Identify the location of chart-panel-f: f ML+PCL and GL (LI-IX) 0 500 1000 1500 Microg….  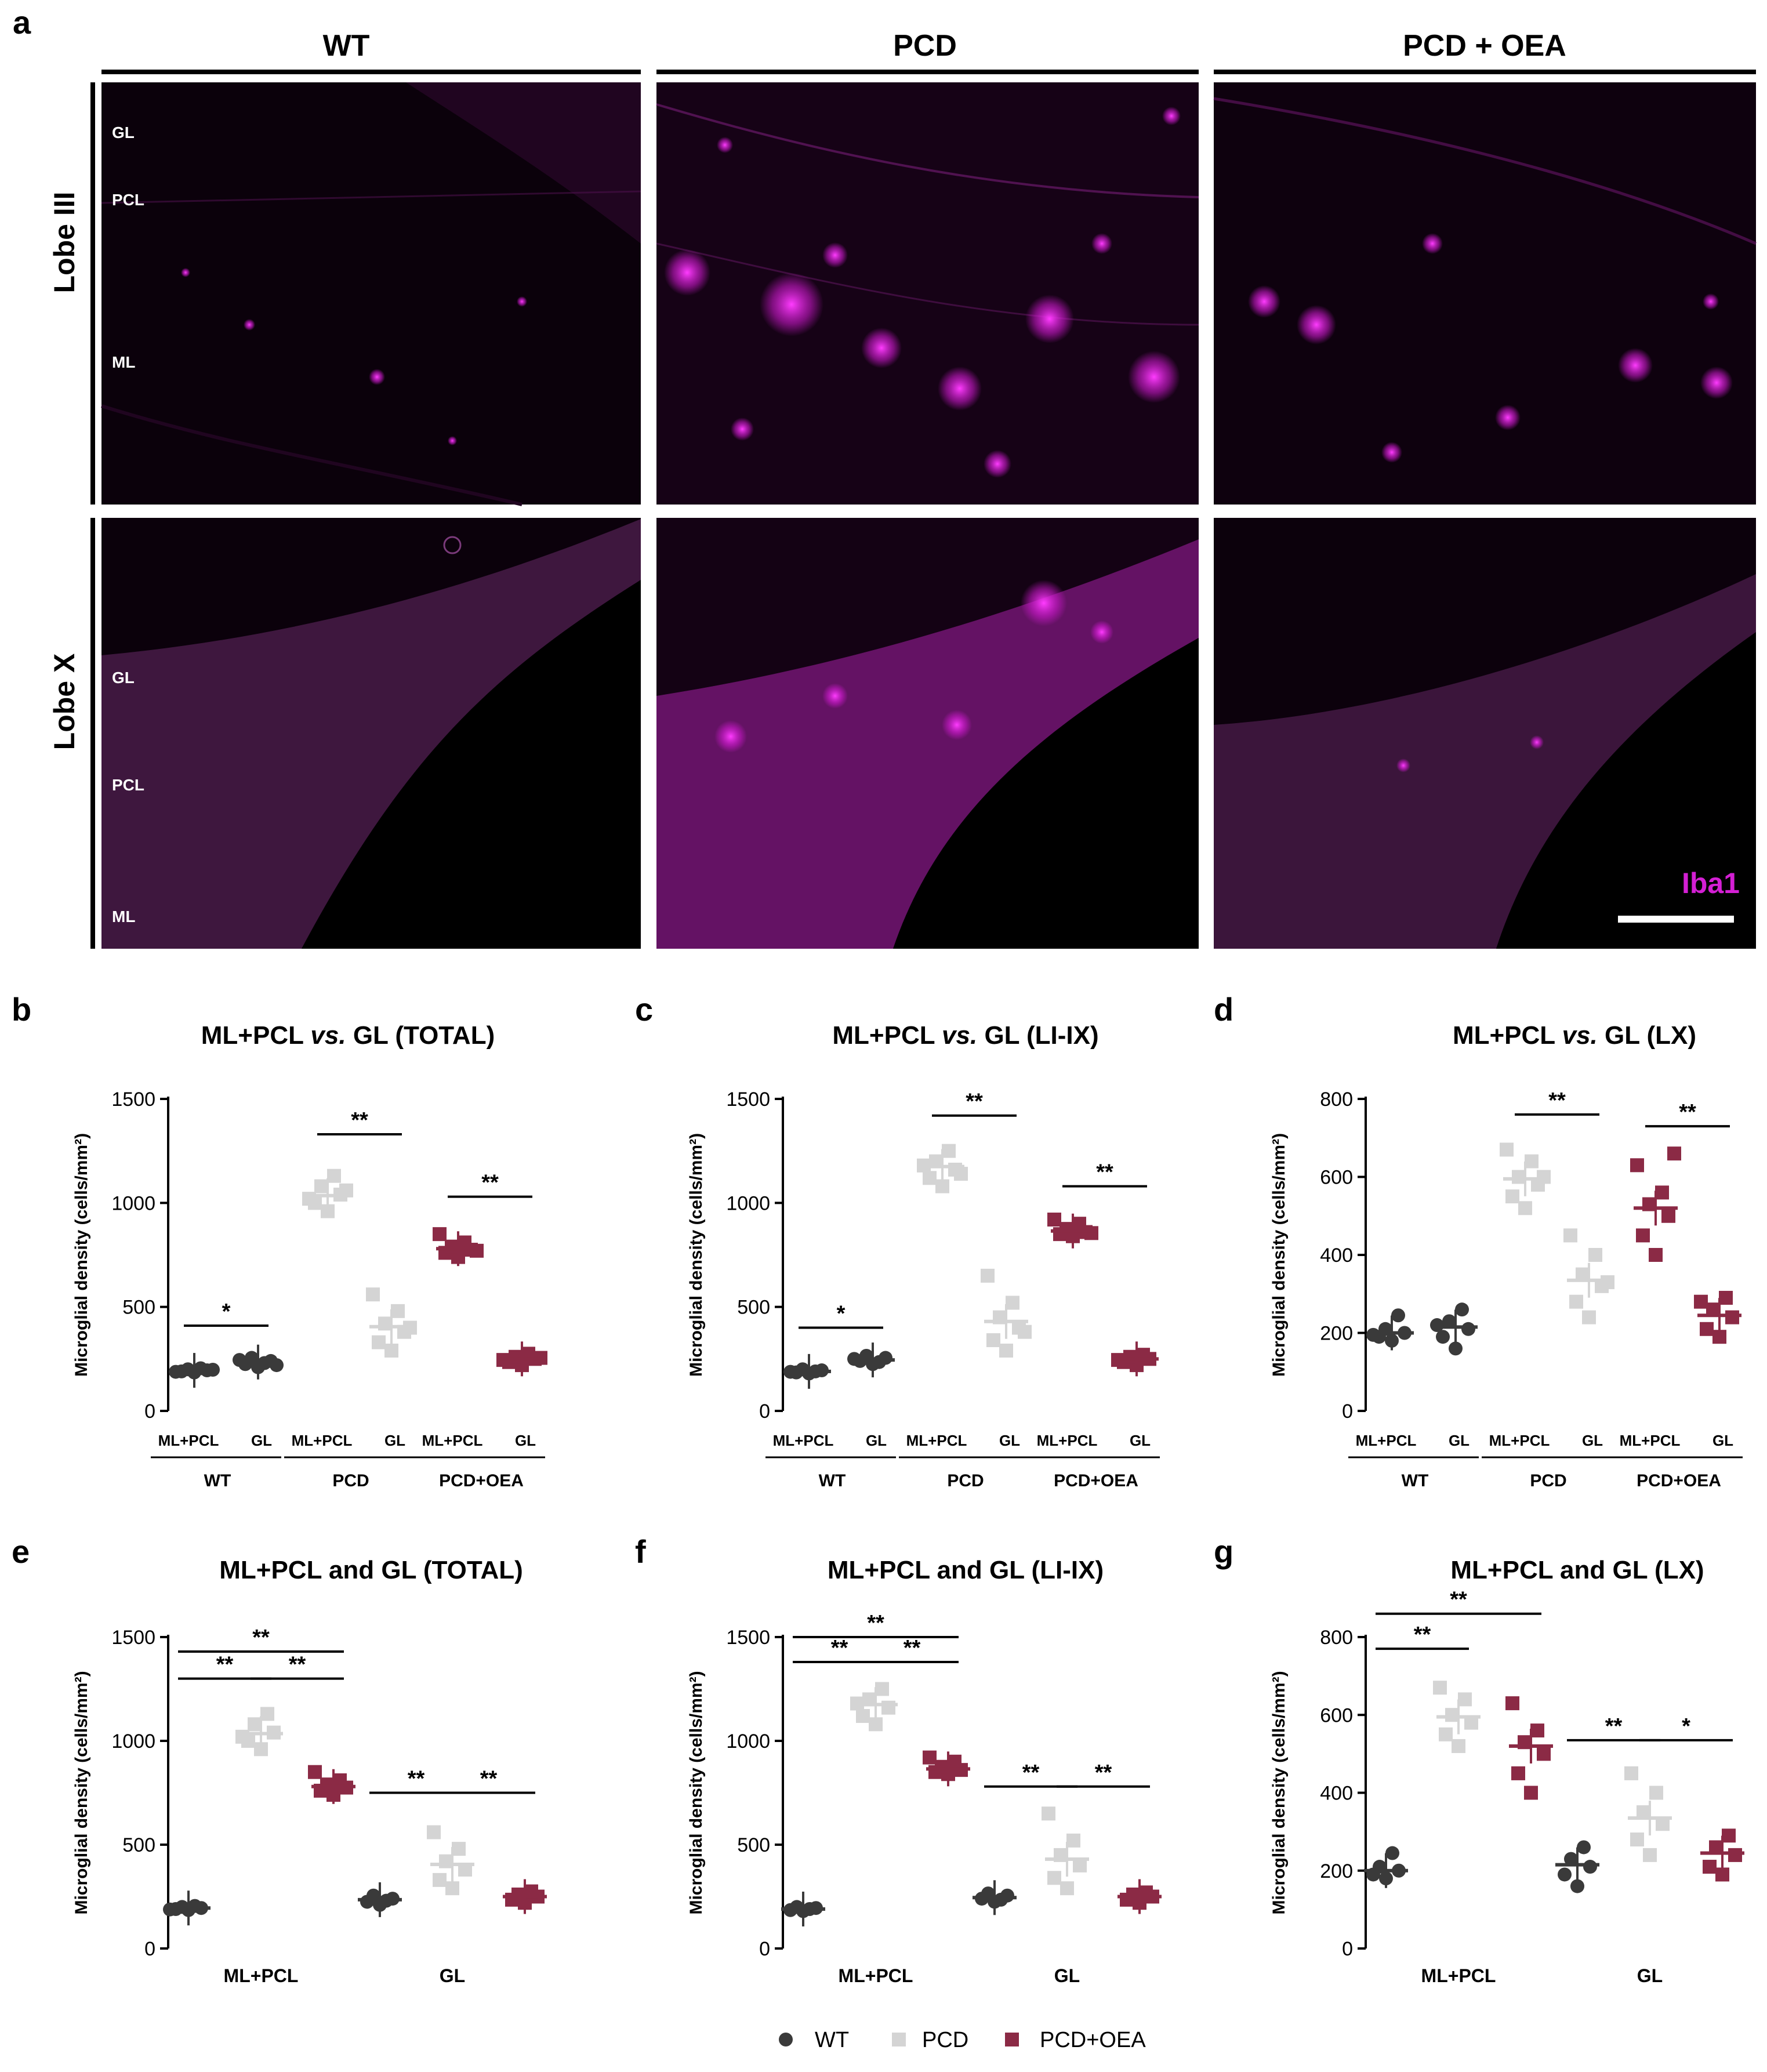
(898, 1759).